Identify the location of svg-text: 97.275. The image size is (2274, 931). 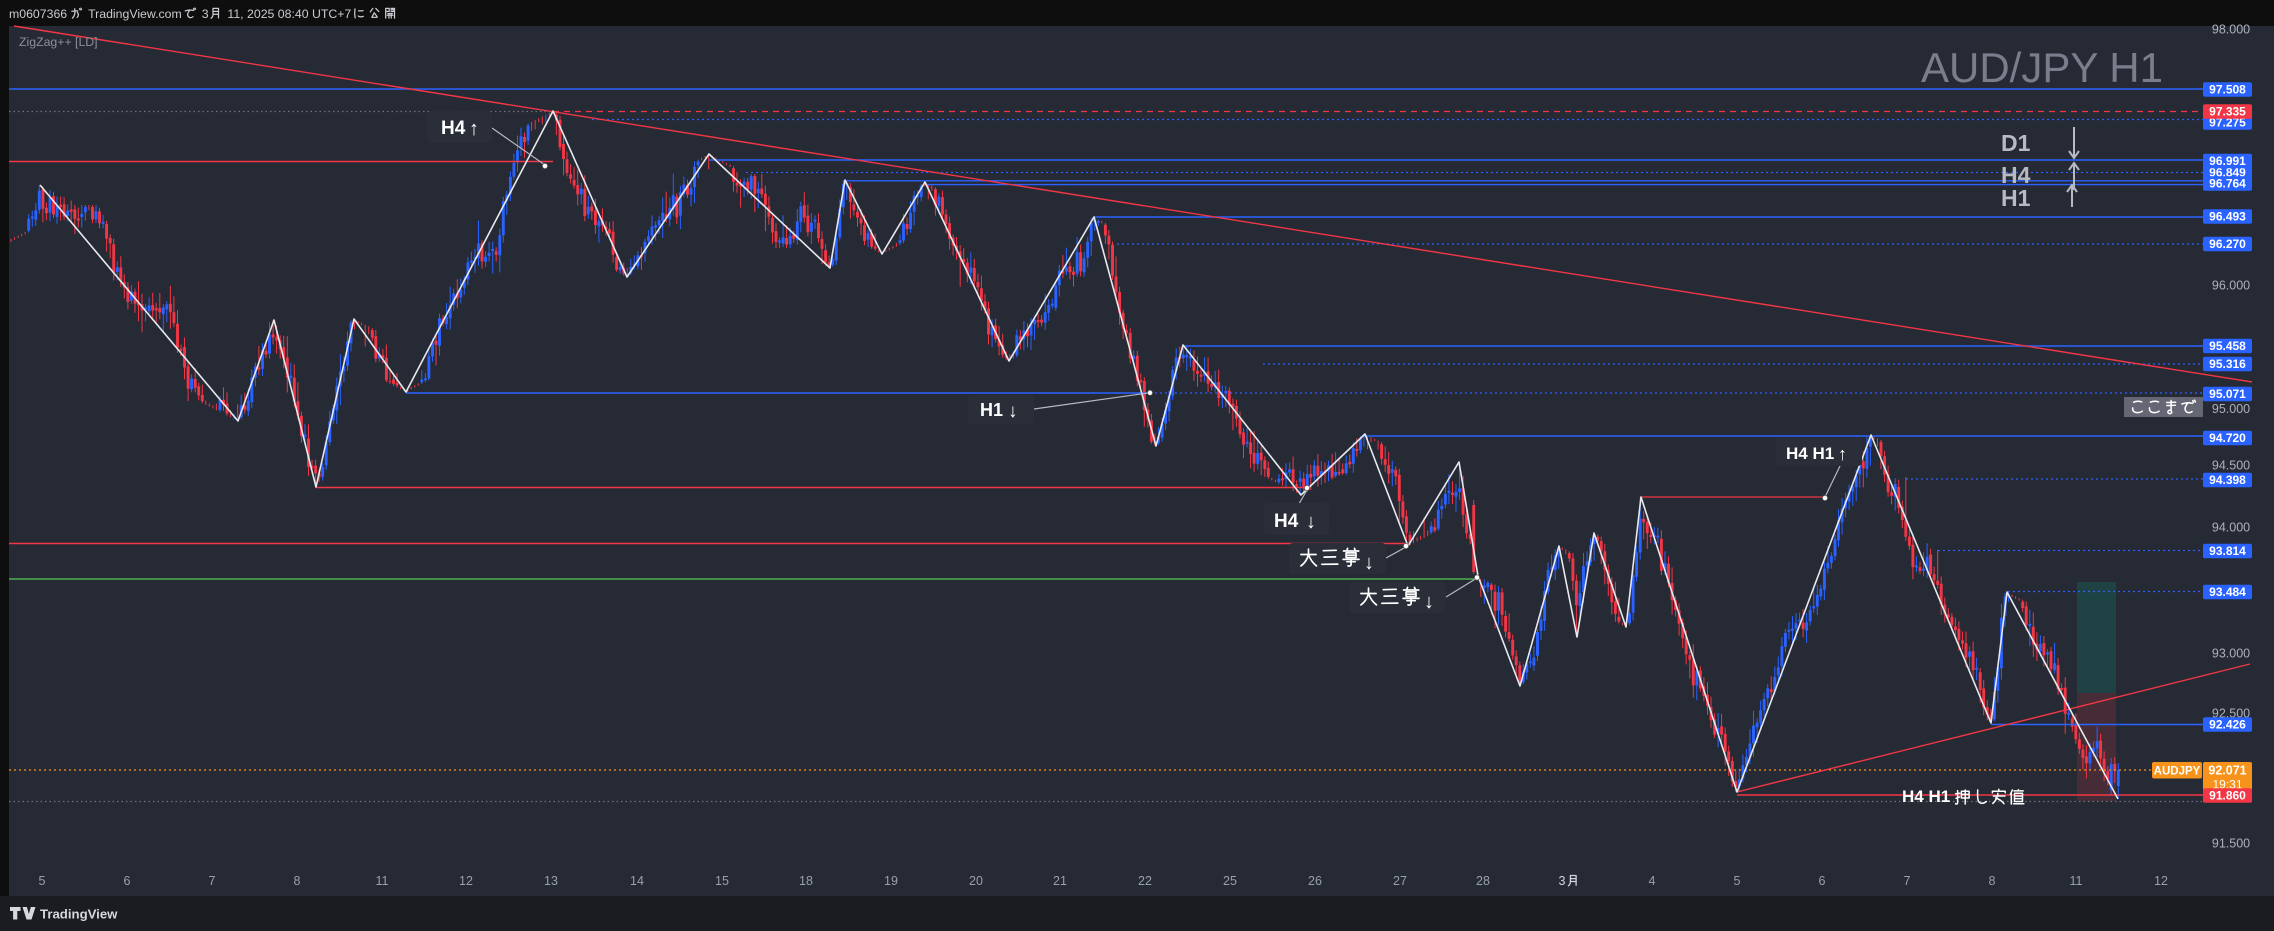
(2227, 123).